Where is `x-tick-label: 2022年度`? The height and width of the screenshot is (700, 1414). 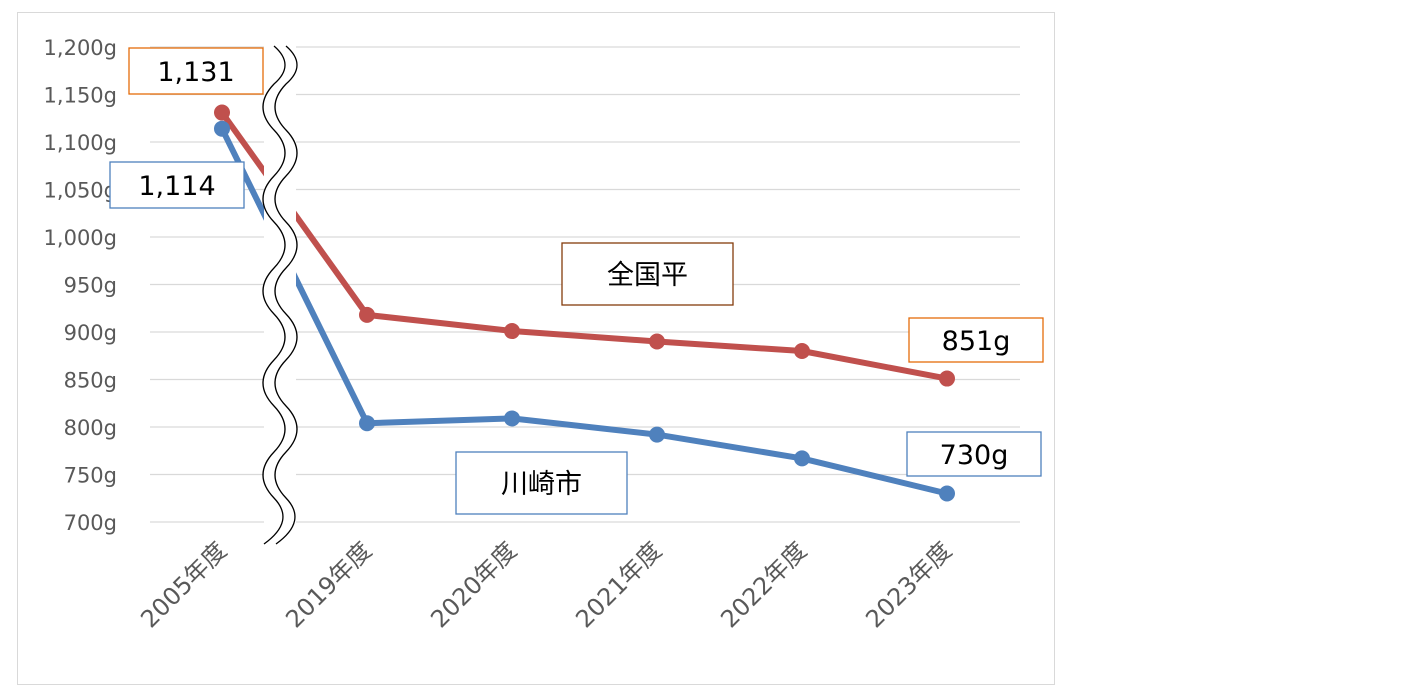
x-tick-label: 2022年度 is located at coordinates (763, 584).